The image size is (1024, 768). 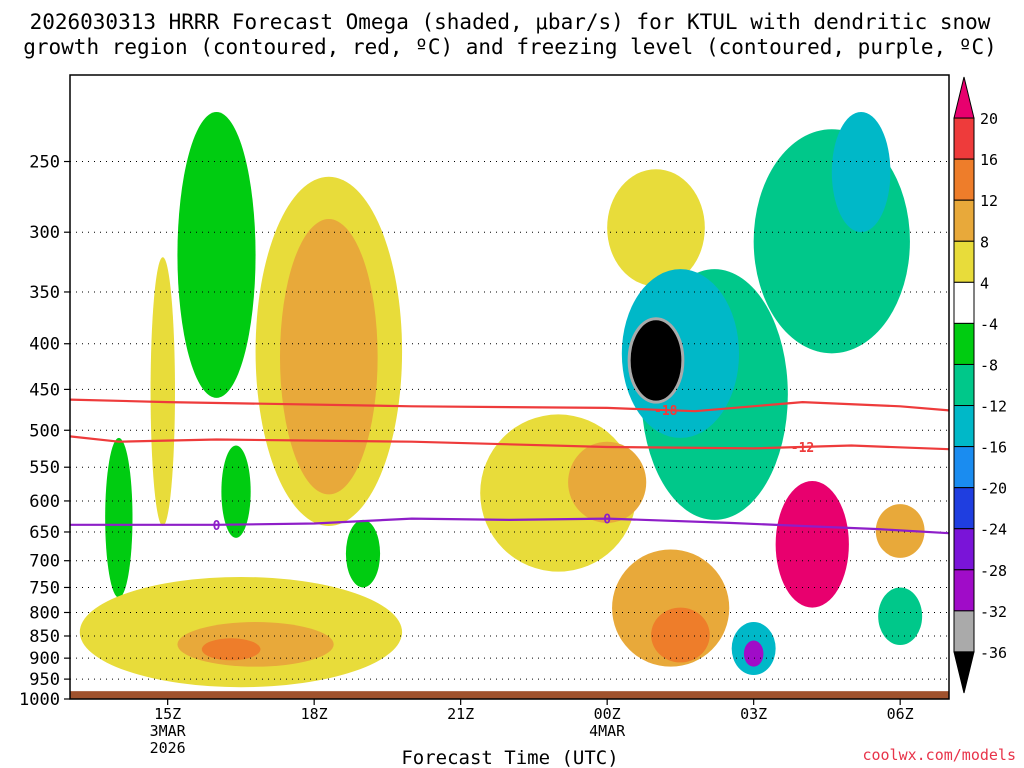 I want to click on y-tick-label-300: 300, so click(x=44, y=233).